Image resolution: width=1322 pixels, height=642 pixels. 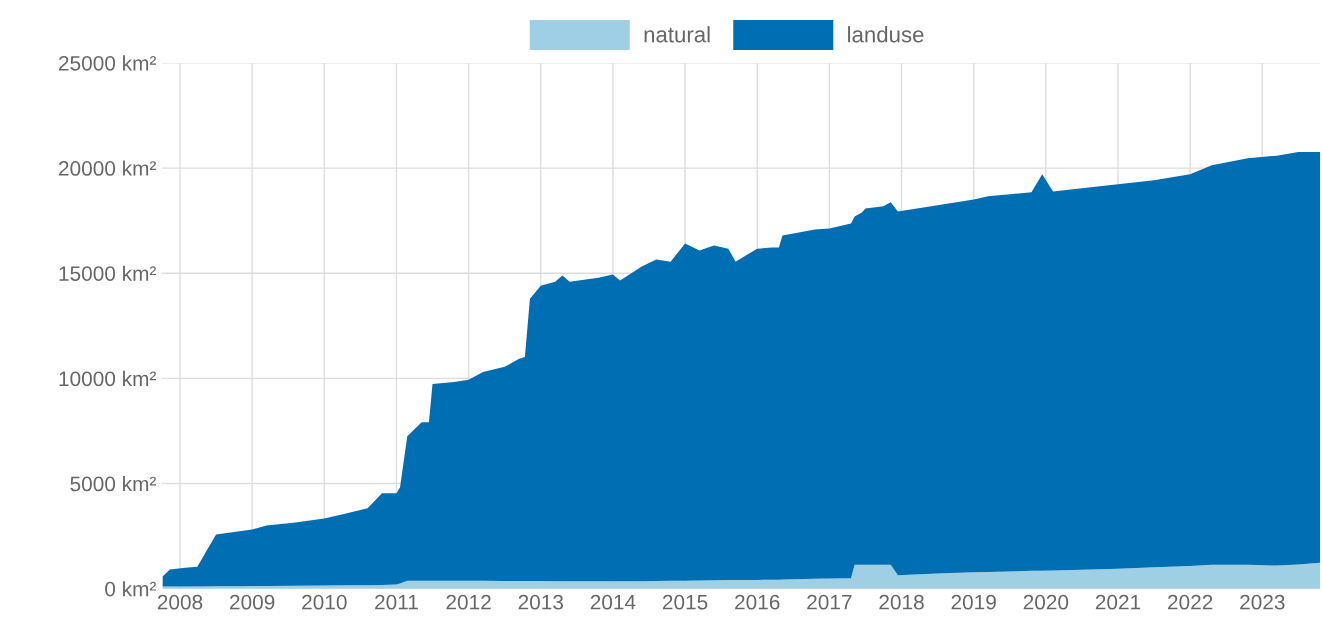 I want to click on legend-label: natural, so click(x=677, y=34).